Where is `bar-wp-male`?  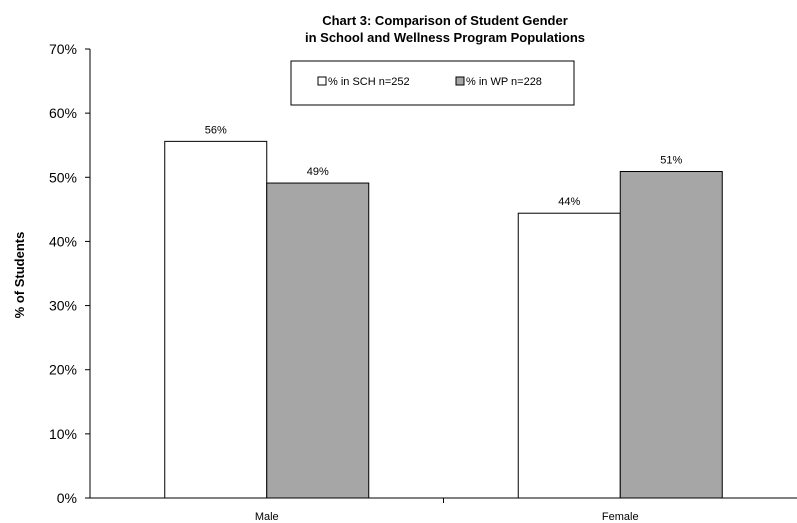 bar-wp-male is located at coordinates (318, 340).